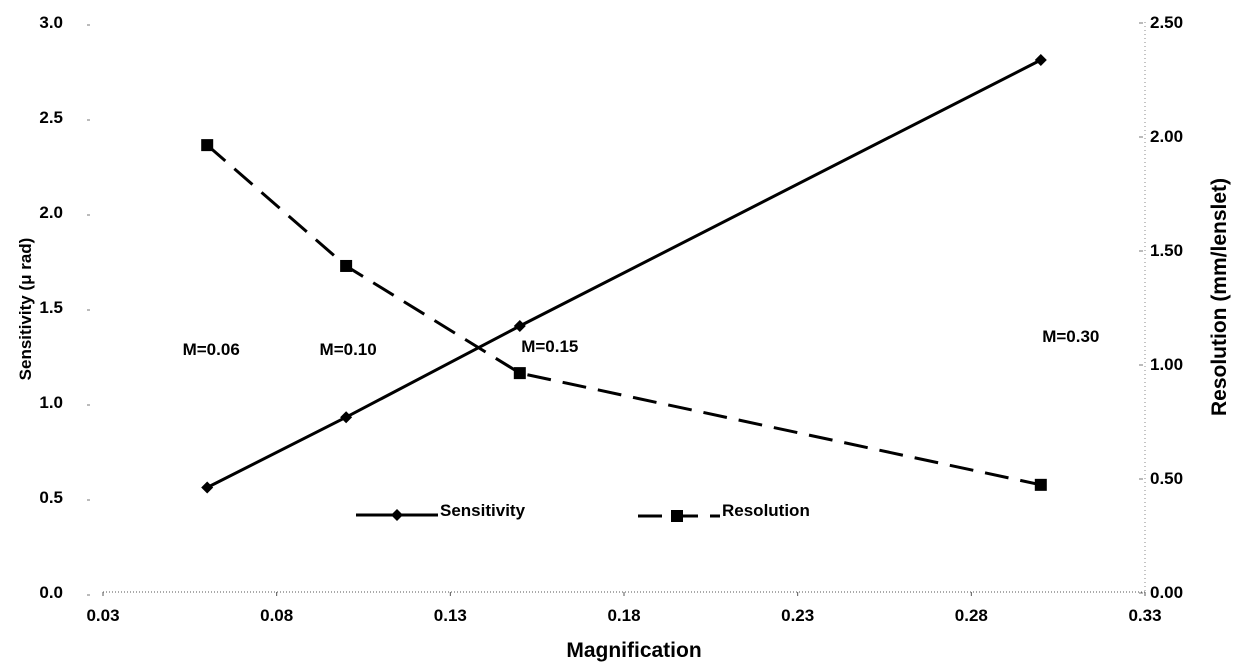 This screenshot has width=1238, height=665. Describe the element at coordinates (211, 349) in the screenshot. I see `annotation-label: M=0.06` at that location.